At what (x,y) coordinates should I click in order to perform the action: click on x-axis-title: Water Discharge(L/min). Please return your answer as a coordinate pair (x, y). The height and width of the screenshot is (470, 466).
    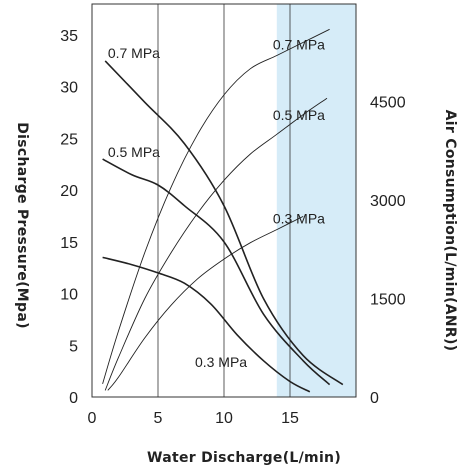
    Looking at the image, I should click on (244, 458).